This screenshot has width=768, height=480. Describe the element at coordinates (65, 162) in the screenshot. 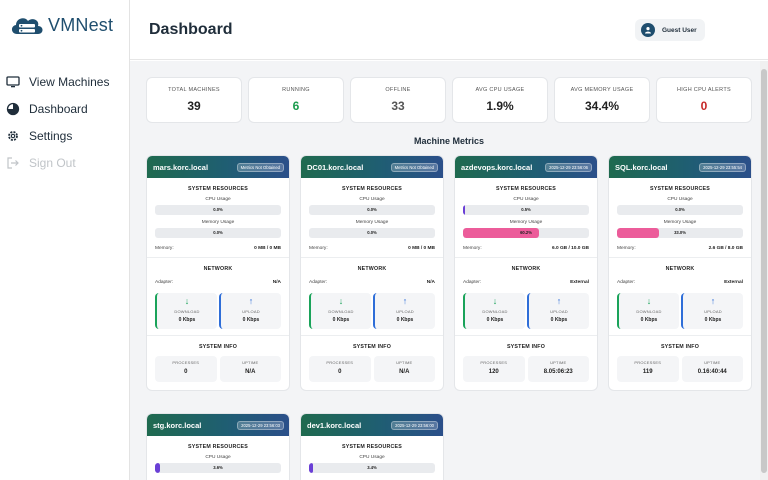

I see `sidebar-item-sign-out: Sign Out` at that location.